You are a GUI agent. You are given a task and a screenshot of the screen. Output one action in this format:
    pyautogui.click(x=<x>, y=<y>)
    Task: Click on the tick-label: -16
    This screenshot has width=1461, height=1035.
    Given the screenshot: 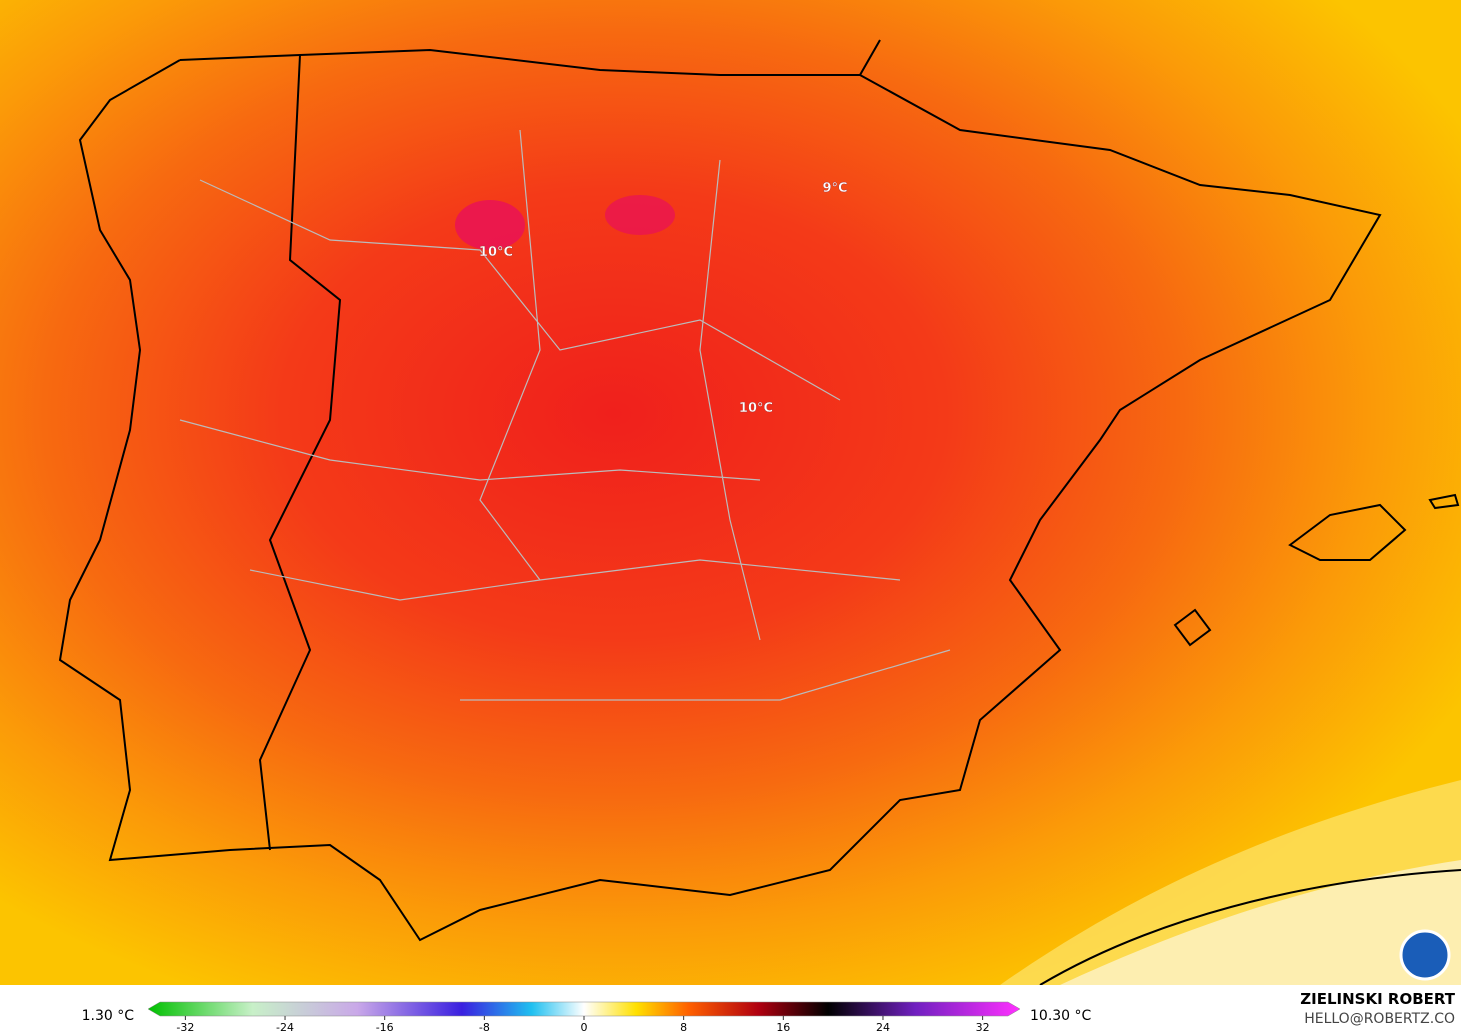 What is the action you would take?
    pyautogui.click(x=385, y=1027)
    